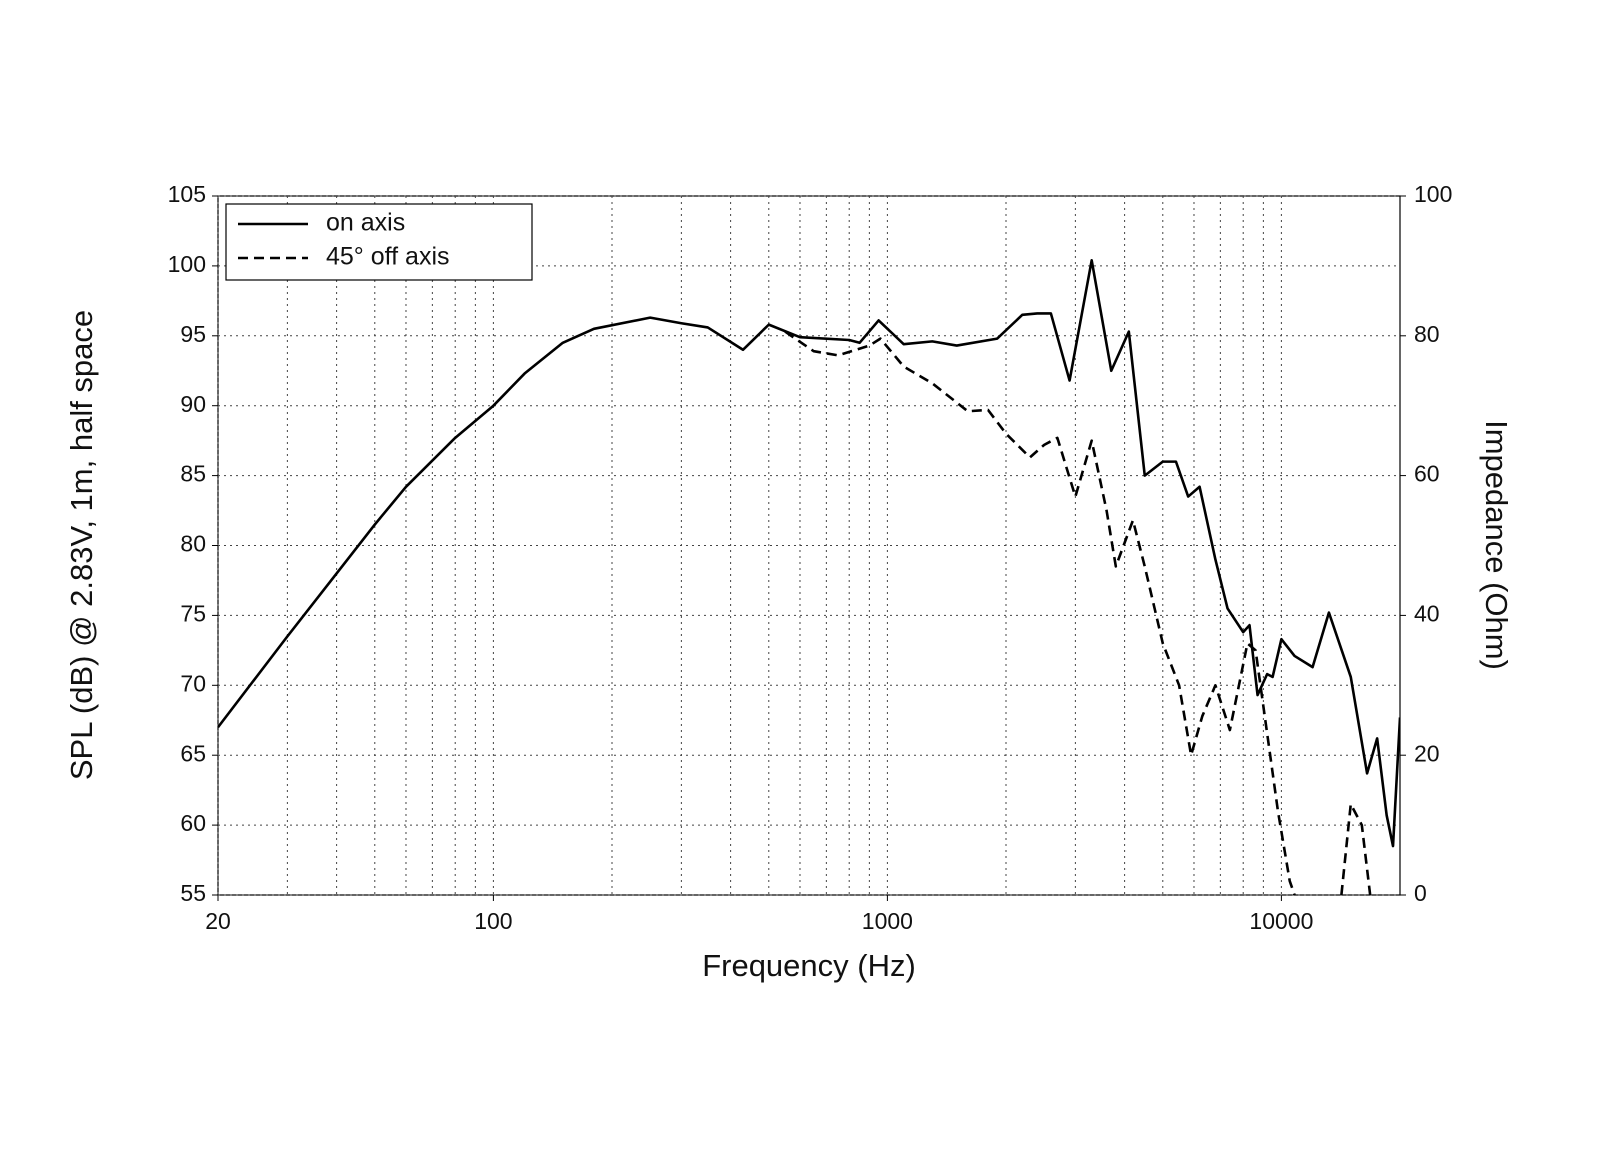 This screenshot has width=1600, height=1150. Describe the element at coordinates (887, 921) in the screenshot. I see `x-tick-label: 1000` at that location.